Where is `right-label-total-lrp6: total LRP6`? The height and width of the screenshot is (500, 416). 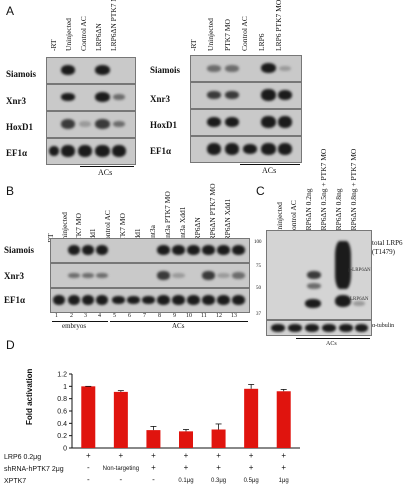
right-label-total-lrp6: total LRP6 is located at coordinates (387, 243).